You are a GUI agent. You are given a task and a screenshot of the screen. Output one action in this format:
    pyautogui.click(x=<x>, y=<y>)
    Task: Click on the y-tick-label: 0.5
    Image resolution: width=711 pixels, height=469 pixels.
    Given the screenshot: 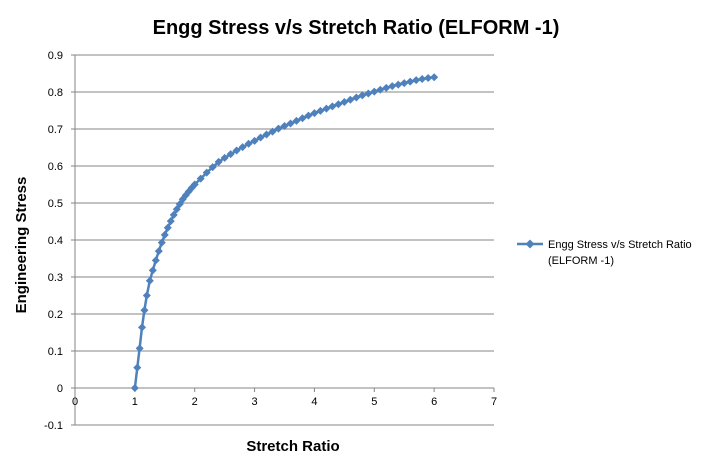 What is the action you would take?
    pyautogui.click(x=55, y=204)
    